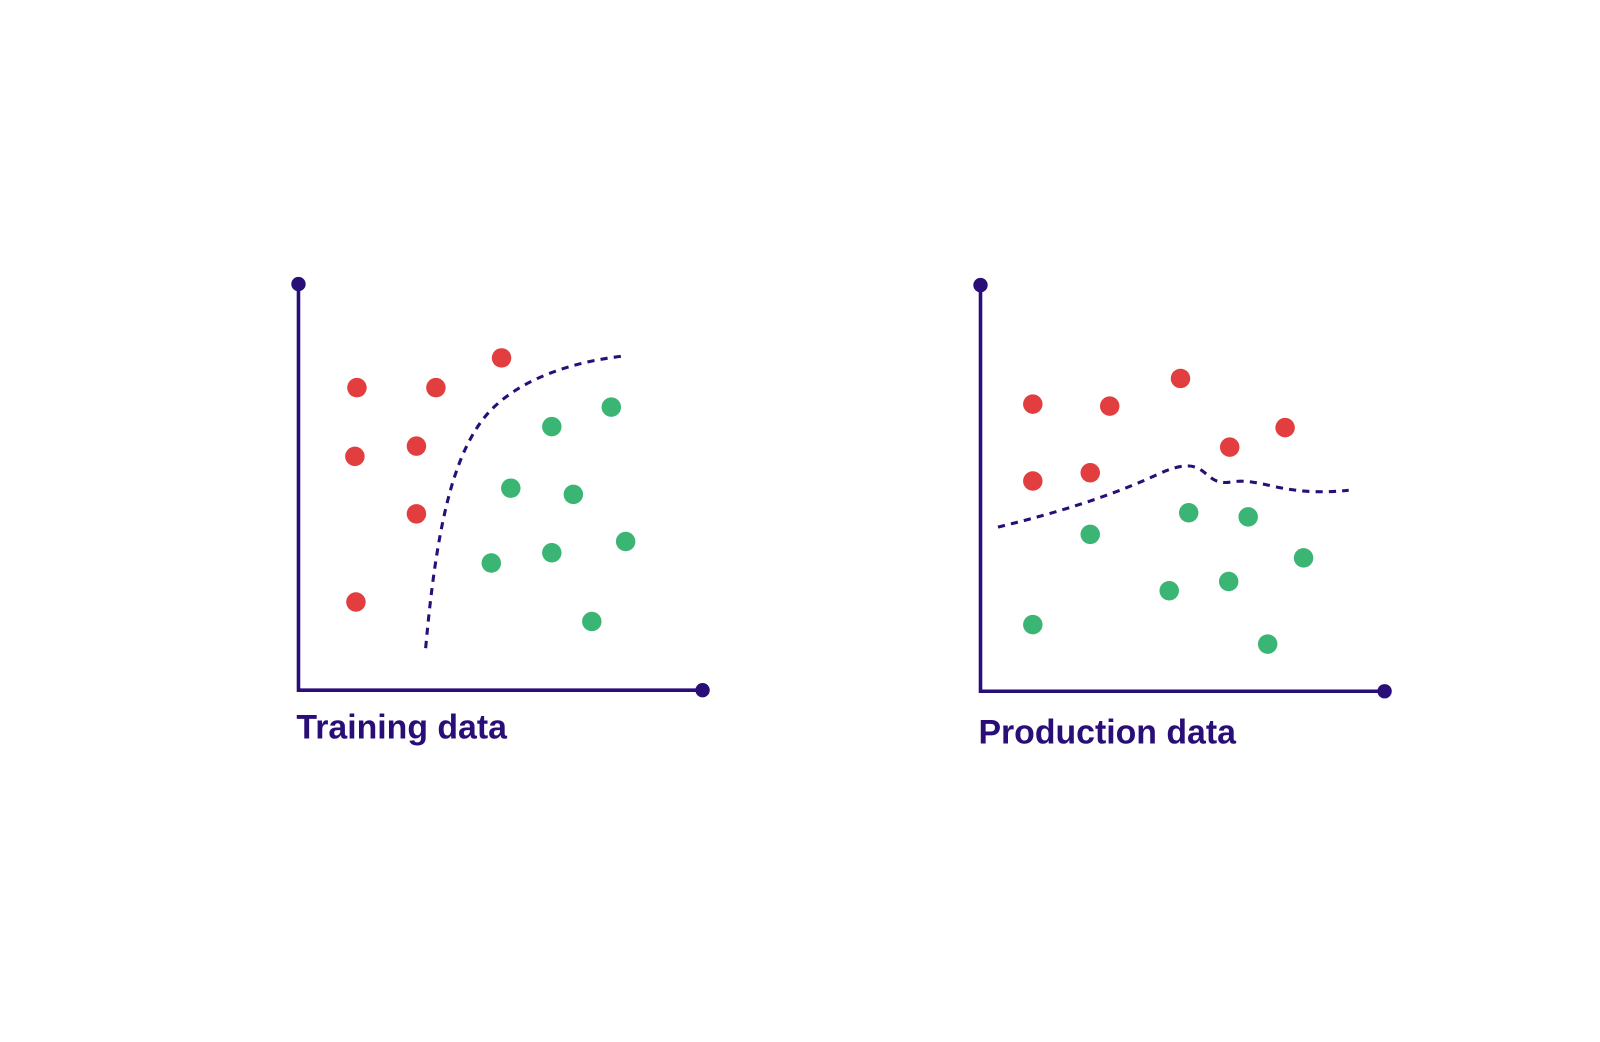  I want to click on panel-label: Production data, so click(1107, 733).